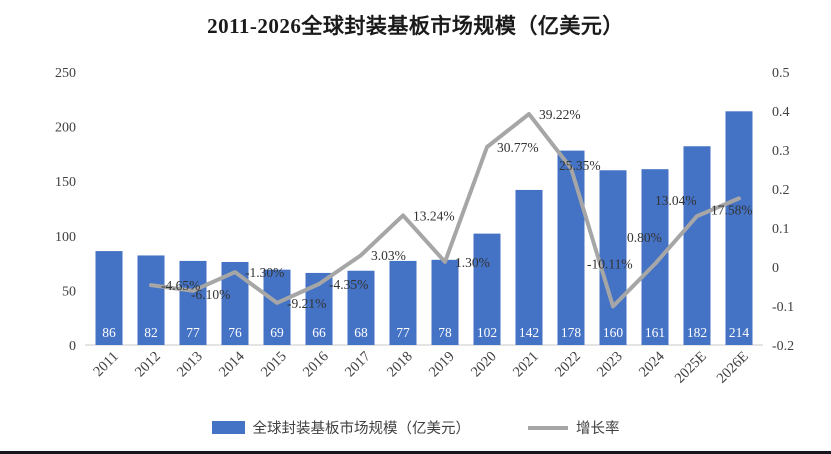  What do you see at coordinates (691, 367) in the screenshot?
I see `x-axis-label: 2025E` at bounding box center [691, 367].